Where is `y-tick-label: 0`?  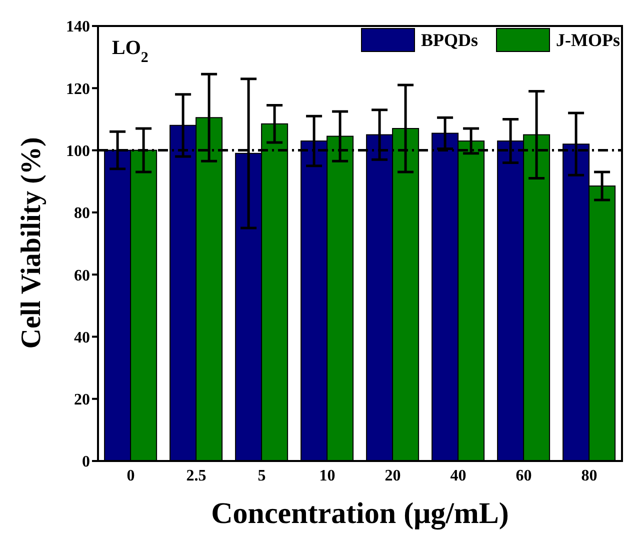
y-tick-label: 0 is located at coordinates (86, 462).